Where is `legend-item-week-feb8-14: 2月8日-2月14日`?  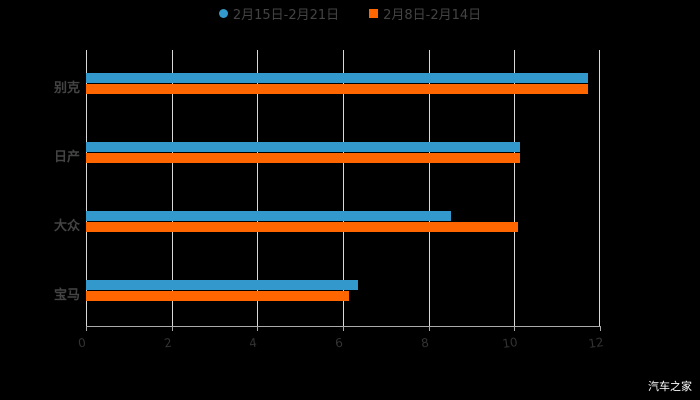
legend-item-week-feb8-14: 2月8日-2月14日 is located at coordinates (425, 13).